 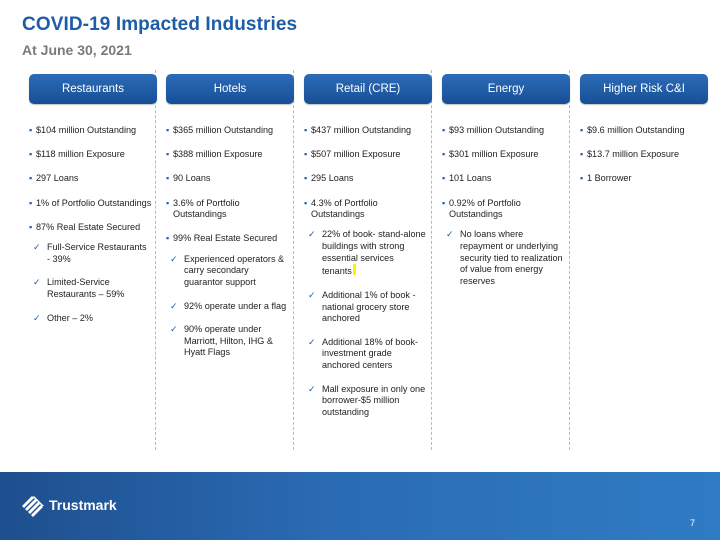 I want to click on check-item-text: Full-Service Restaurants - 39%, so click(x=97, y=252).